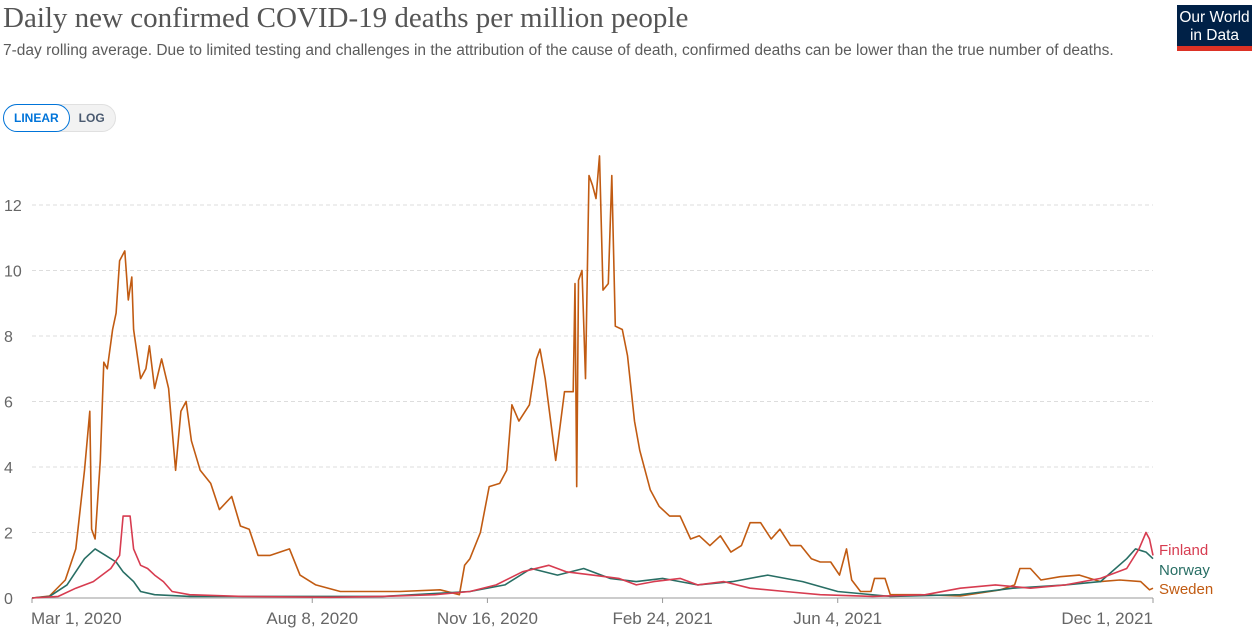  I want to click on x-tick-label: Jun 4, 2021, so click(837, 618).